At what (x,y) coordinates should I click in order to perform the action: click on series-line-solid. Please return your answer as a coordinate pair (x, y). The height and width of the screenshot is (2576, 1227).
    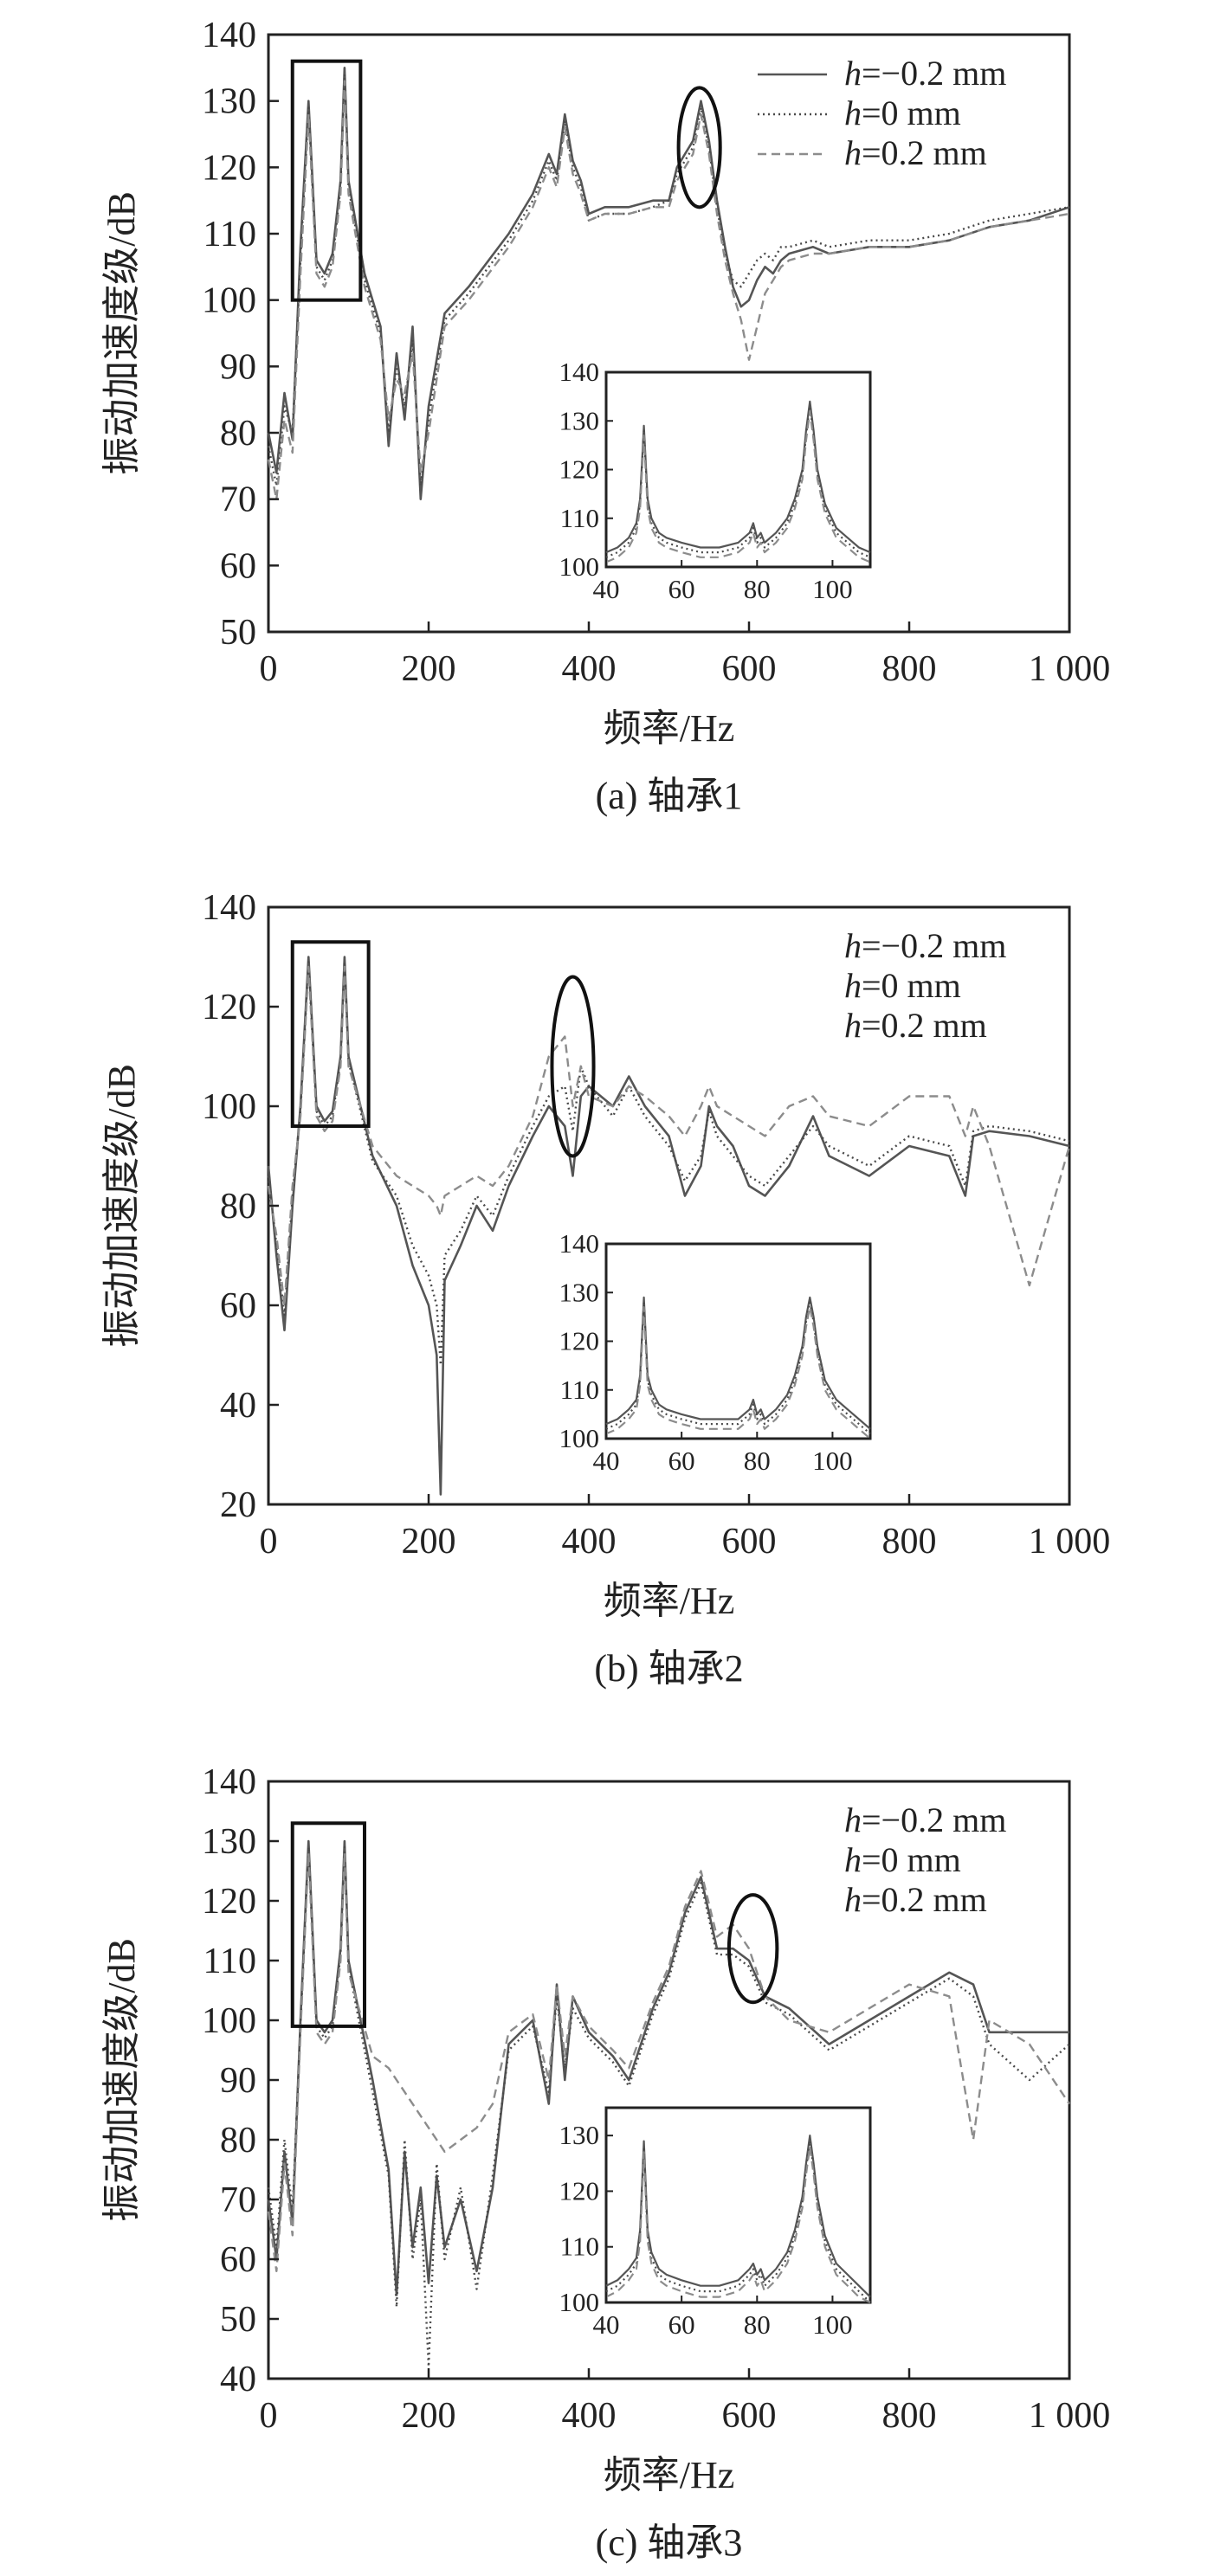
    Looking at the image, I should click on (668, 284).